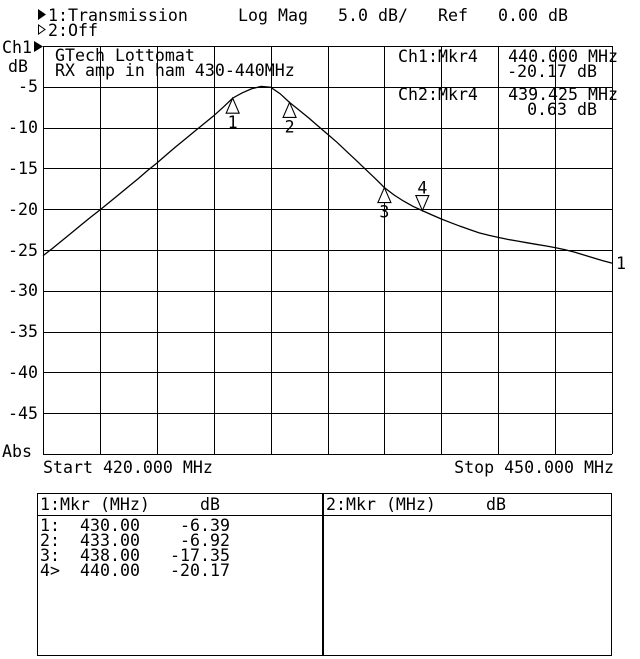 The width and height of the screenshot is (640, 659). Describe the element at coordinates (384, 195) in the screenshot. I see `marker-3-icon` at that location.